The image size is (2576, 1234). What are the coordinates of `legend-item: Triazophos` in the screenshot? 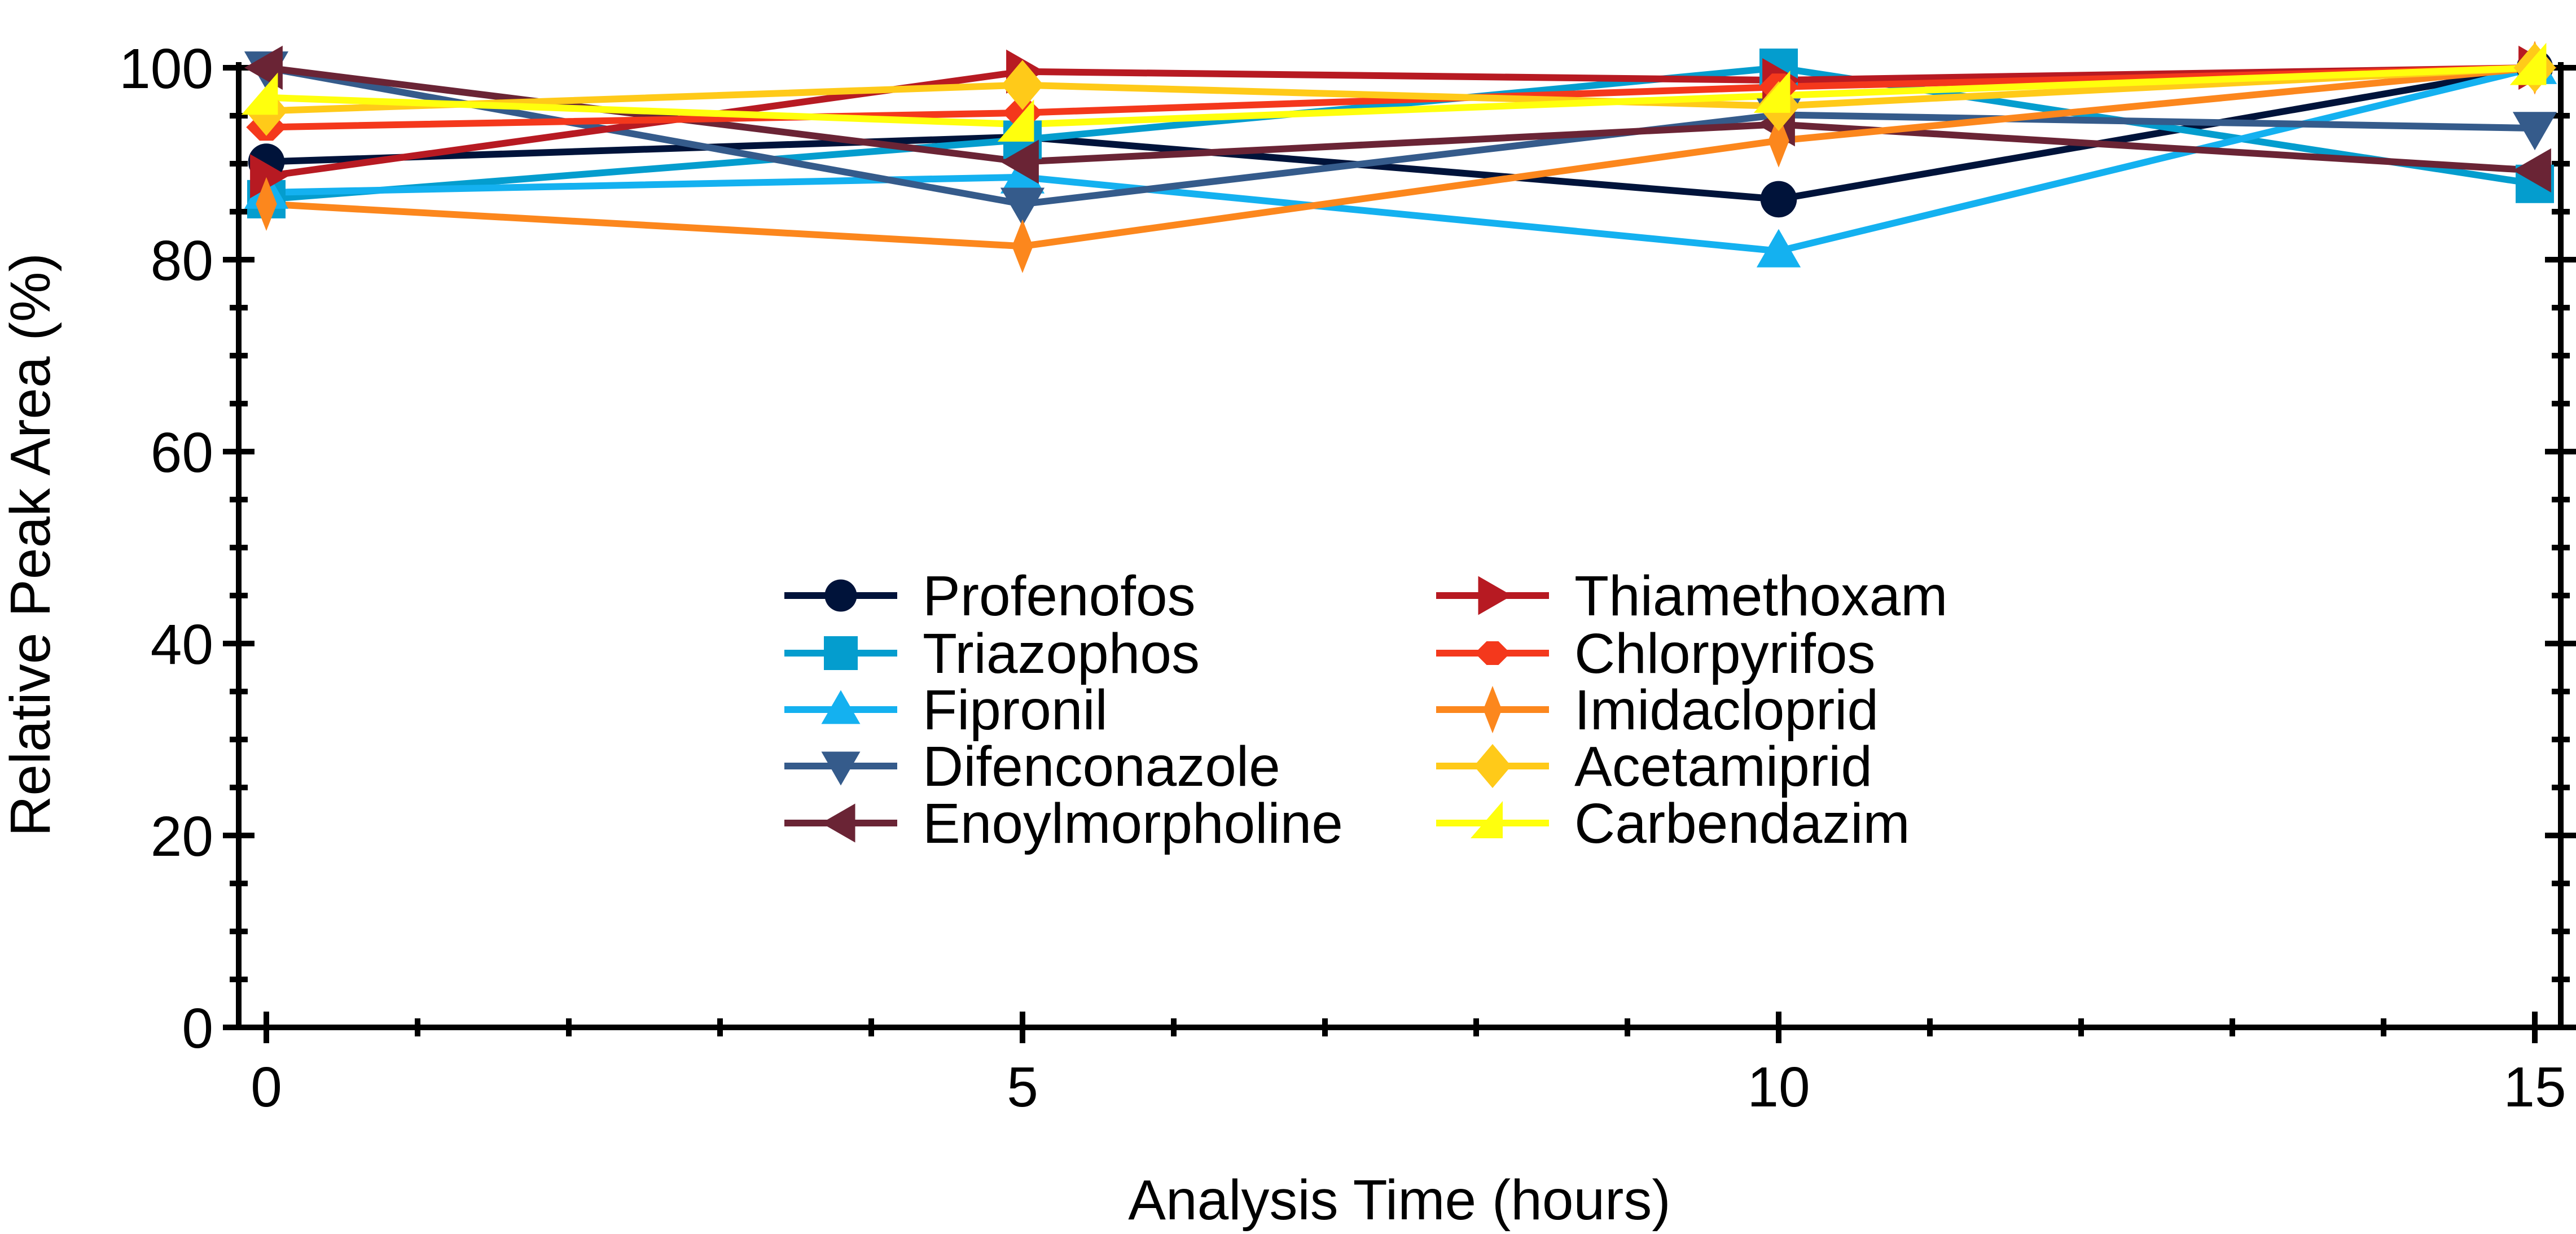 It's located at (992, 653).